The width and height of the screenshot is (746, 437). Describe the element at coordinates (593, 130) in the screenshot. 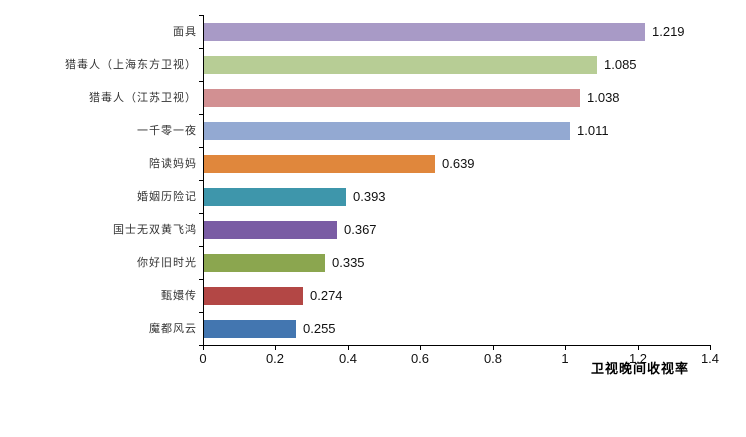

I see `value-label: 1.011` at that location.